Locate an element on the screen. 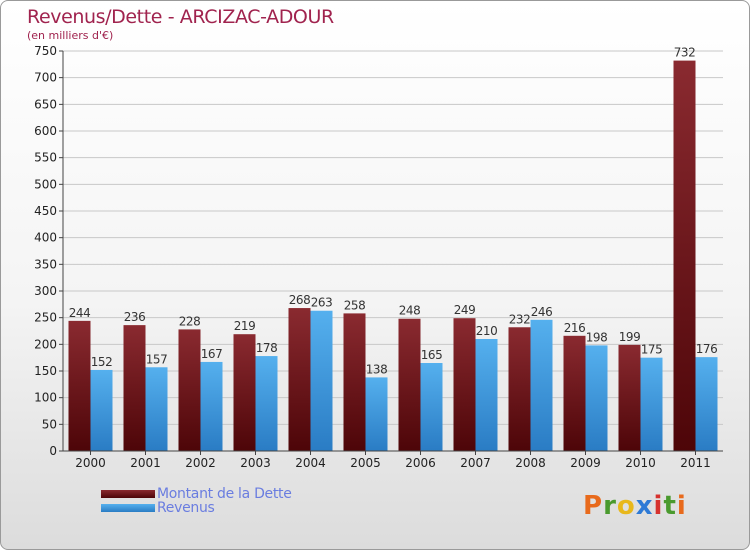 The height and width of the screenshot is (550, 750). data-label: 236 is located at coordinates (134, 317).